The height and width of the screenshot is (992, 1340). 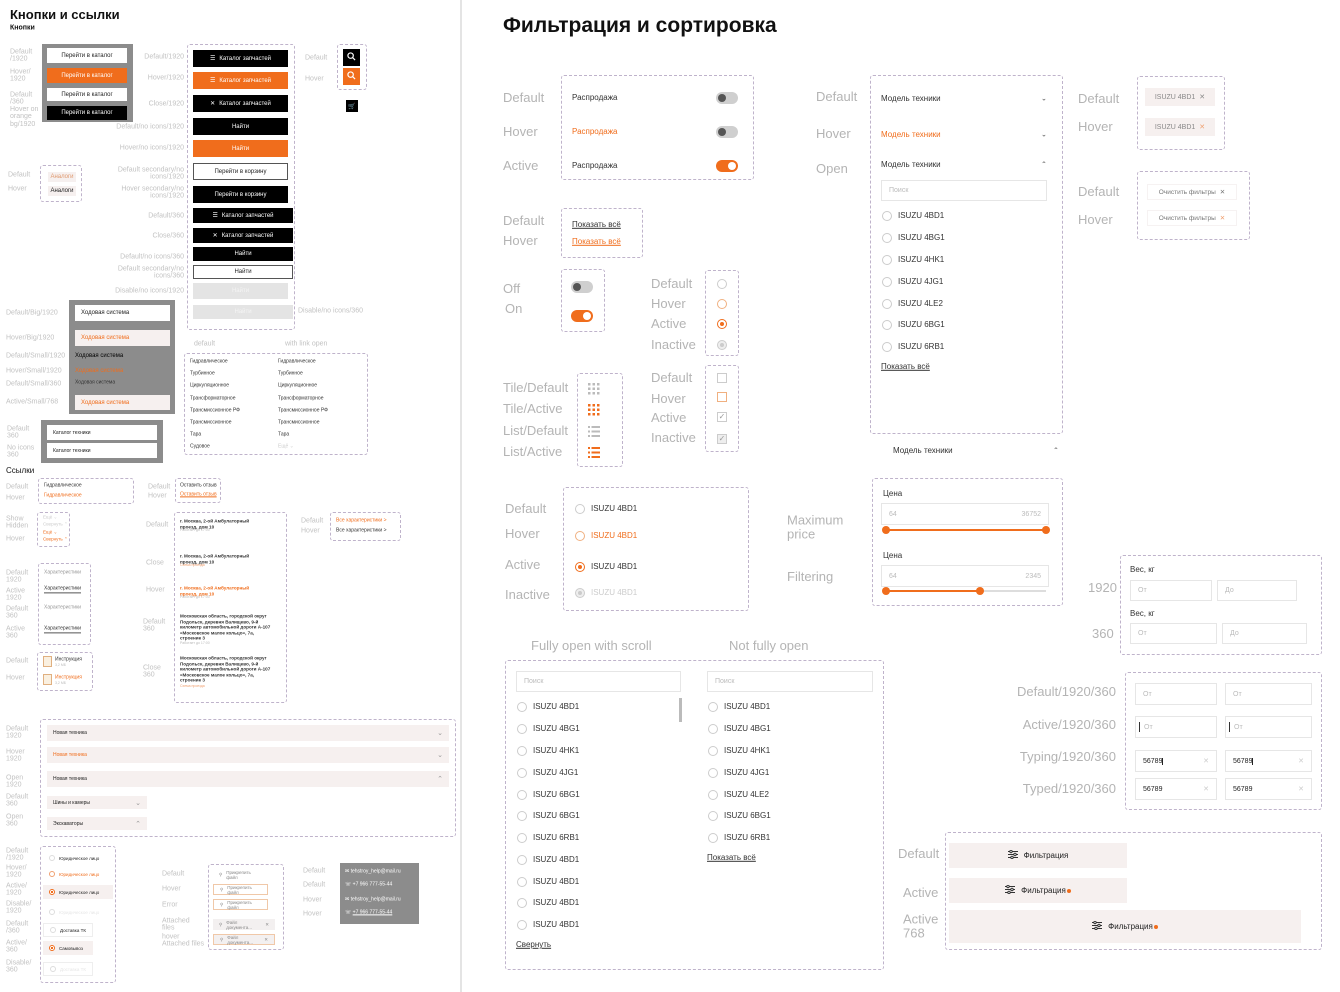 I want to click on category-link: Турбинное, so click(x=202, y=373).